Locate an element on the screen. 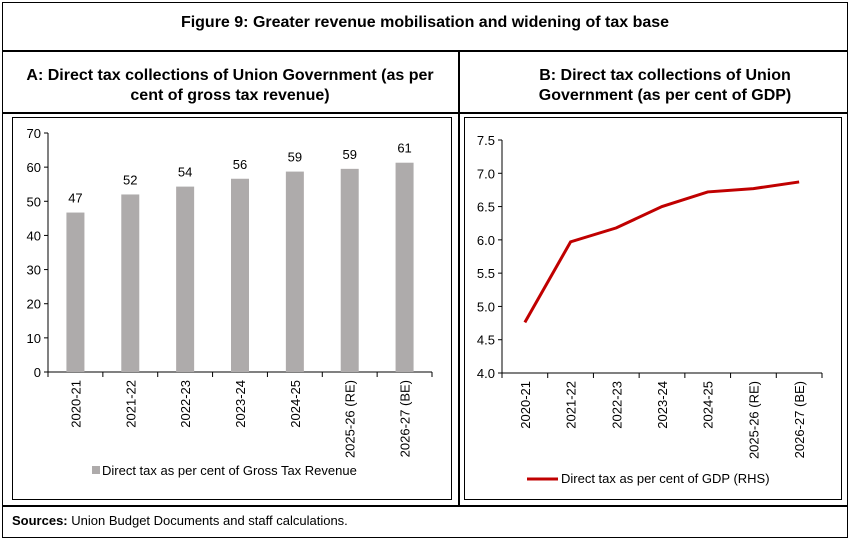 Image resolution: width=850 pixels, height=540 pixels. y-tick-label: 6.0 is located at coordinates (486, 240).